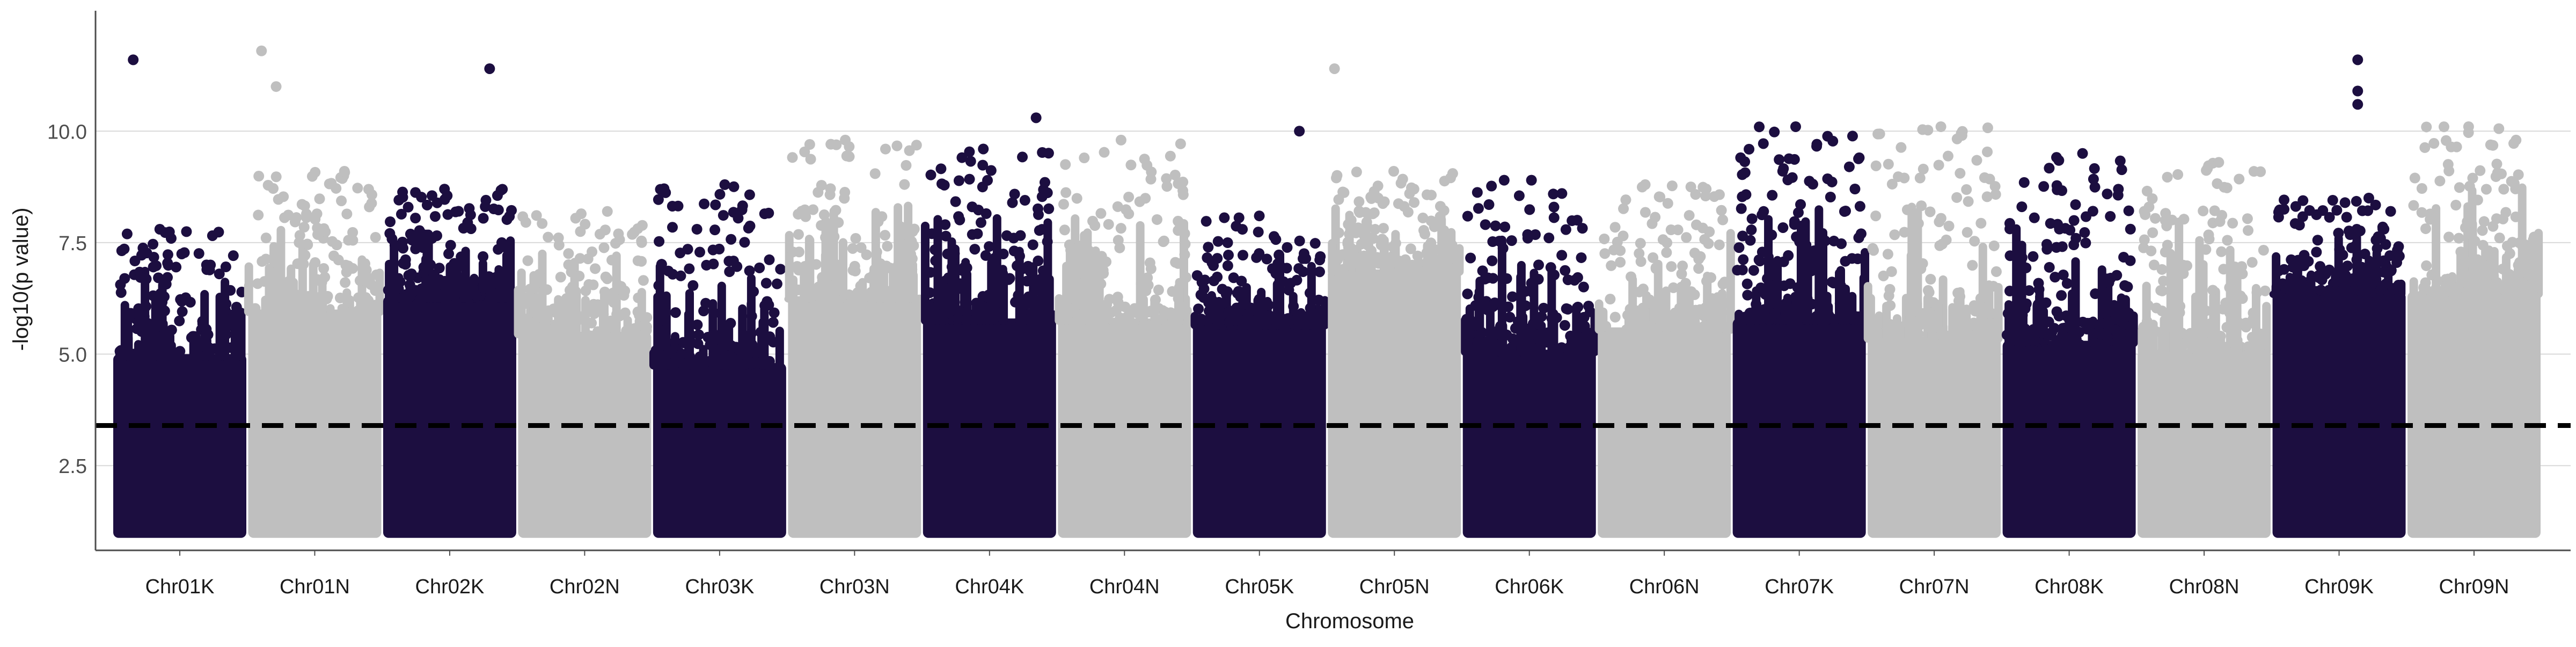 Image resolution: width=2576 pixels, height=647 pixels. I want to click on x-axis-title: Chromosome, so click(1349, 621).